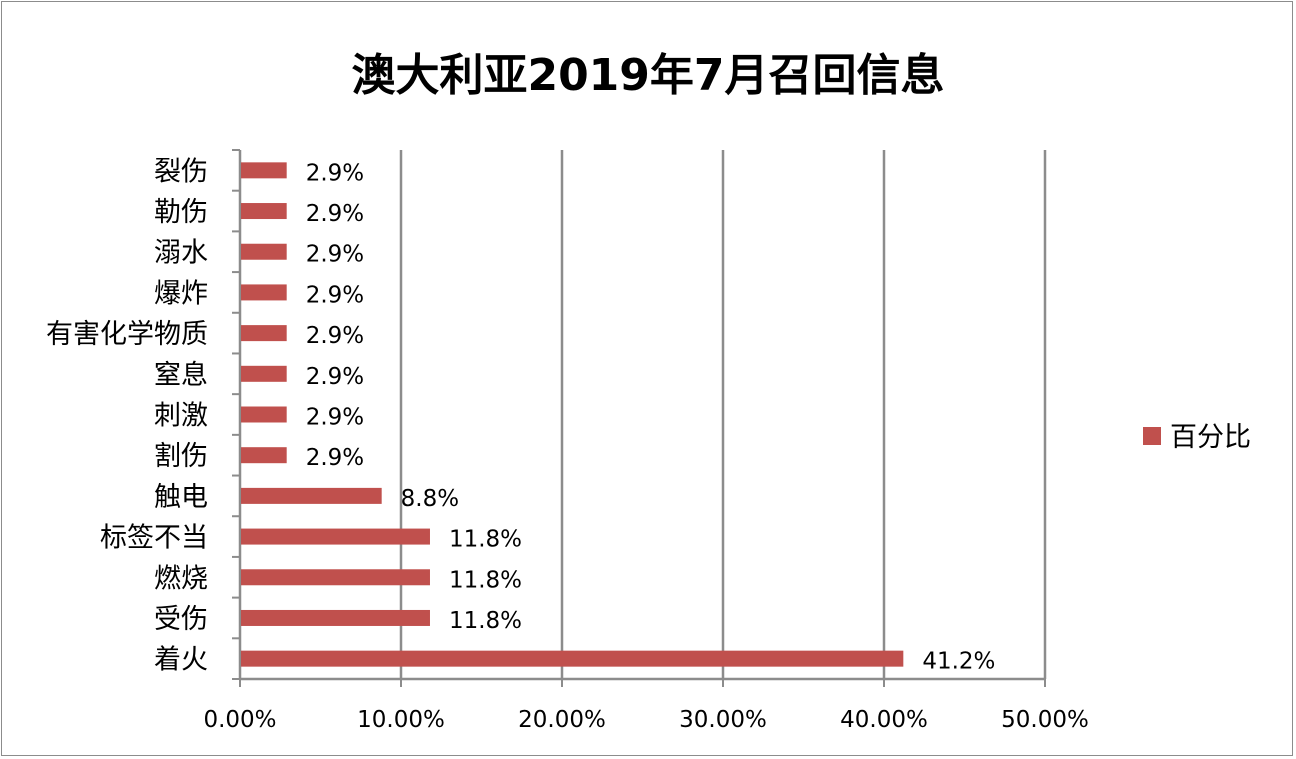 The image size is (1296, 759). I want to click on category-label: 裂伤, so click(181, 171).